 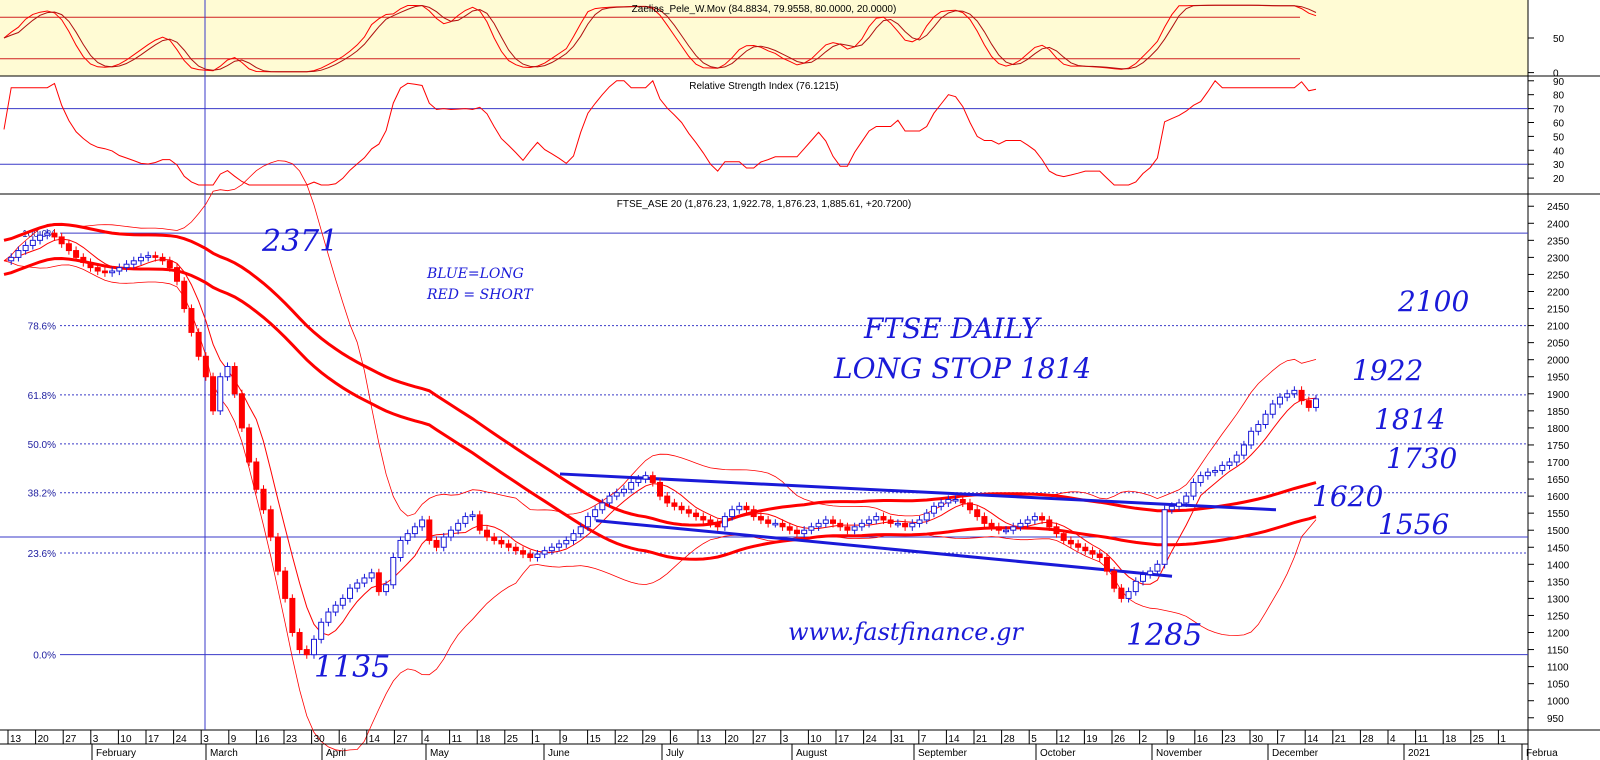 I want to click on price-tick-label: 1200, so click(x=1558, y=634).